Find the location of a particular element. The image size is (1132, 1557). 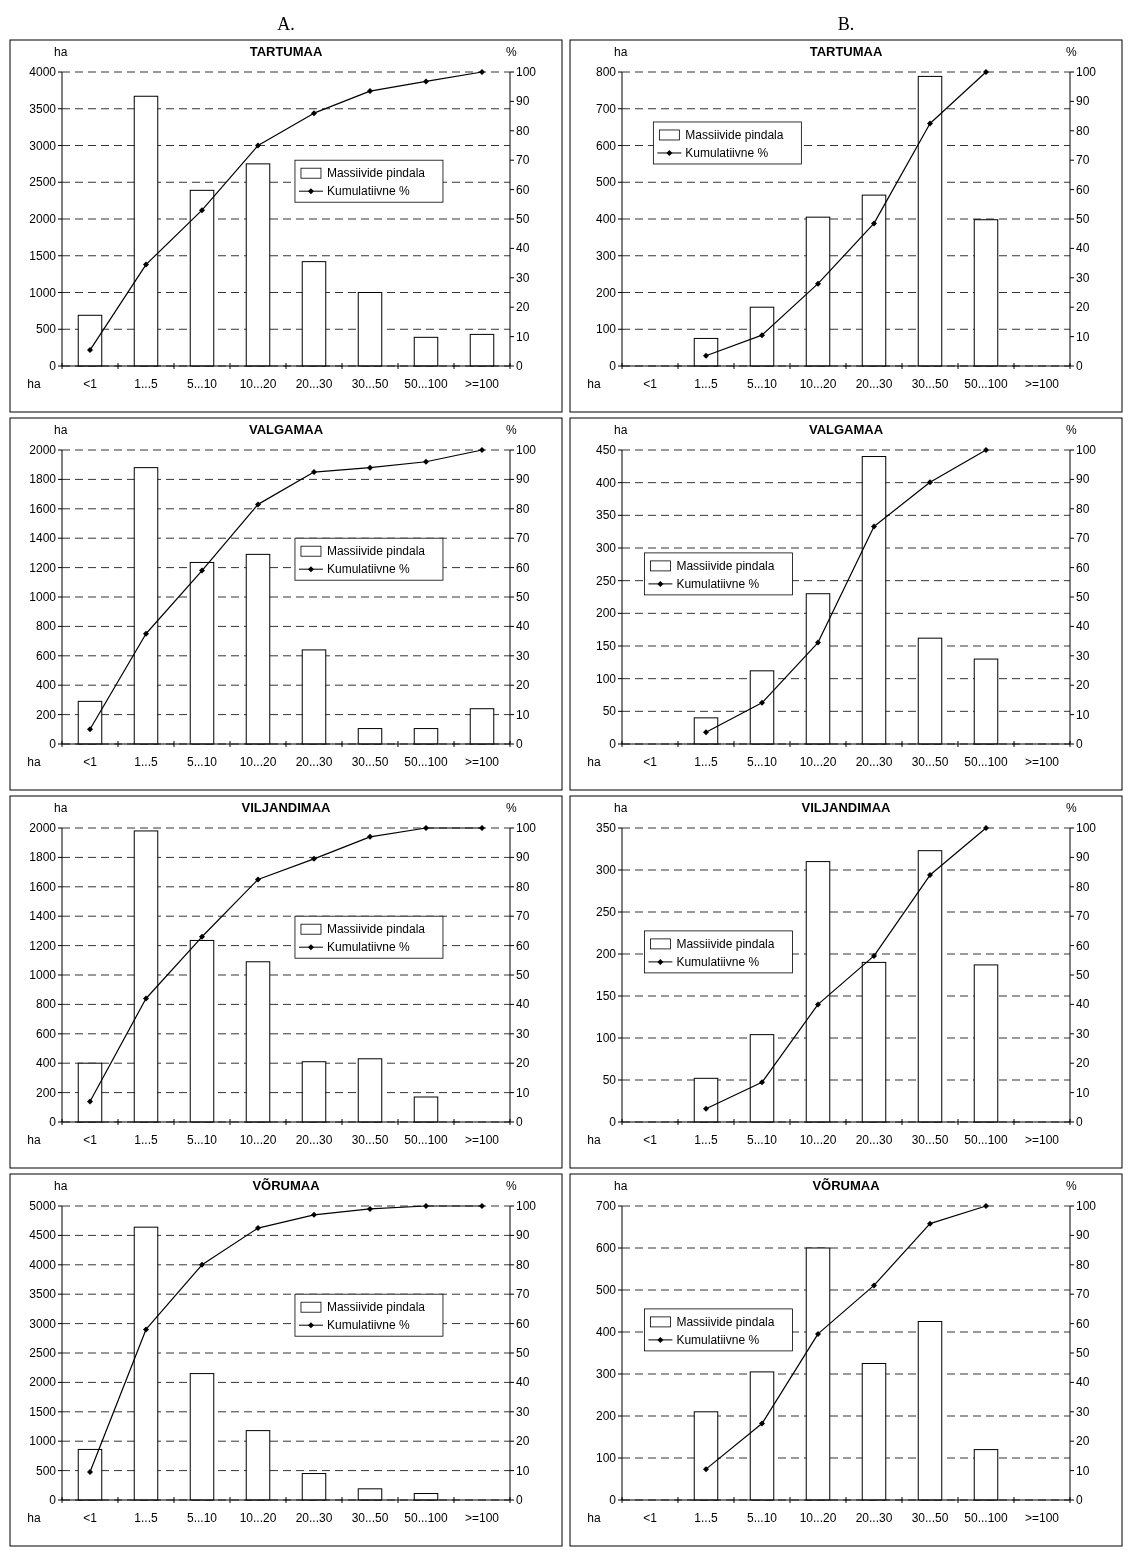

y-tick-label: 1400 is located at coordinates (43, 538).